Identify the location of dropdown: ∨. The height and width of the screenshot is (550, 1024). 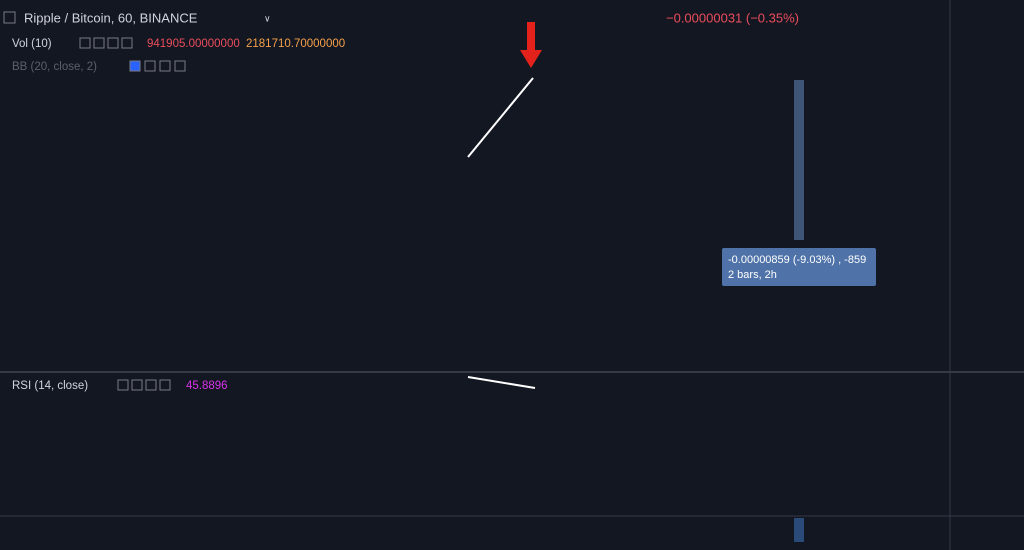
(267, 18).